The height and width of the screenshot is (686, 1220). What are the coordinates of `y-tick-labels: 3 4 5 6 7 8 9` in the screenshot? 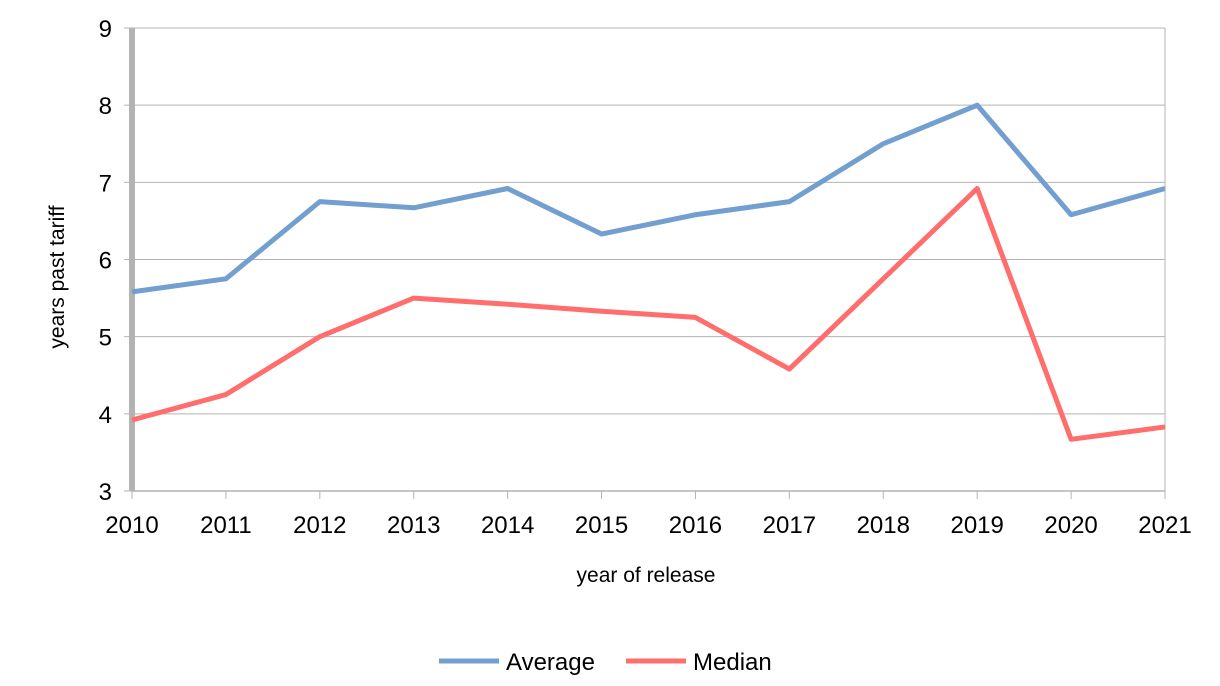 It's located at (105, 261).